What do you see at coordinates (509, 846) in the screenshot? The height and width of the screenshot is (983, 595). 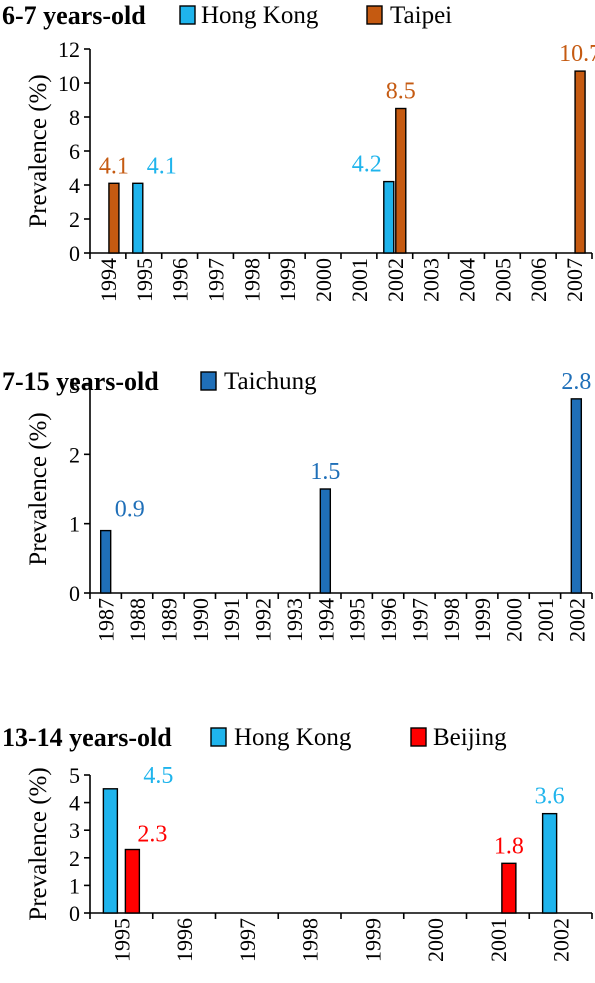 I see `data-label: 1.8` at bounding box center [509, 846].